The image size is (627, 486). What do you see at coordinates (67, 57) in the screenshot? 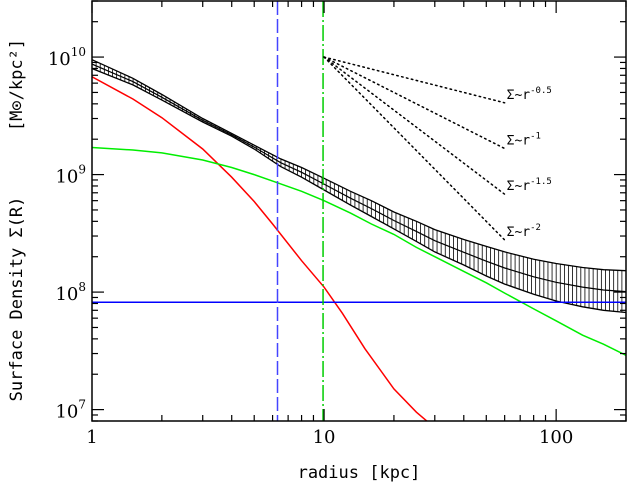
I see `y-tick-label: 10¹⁰` at bounding box center [67, 57].